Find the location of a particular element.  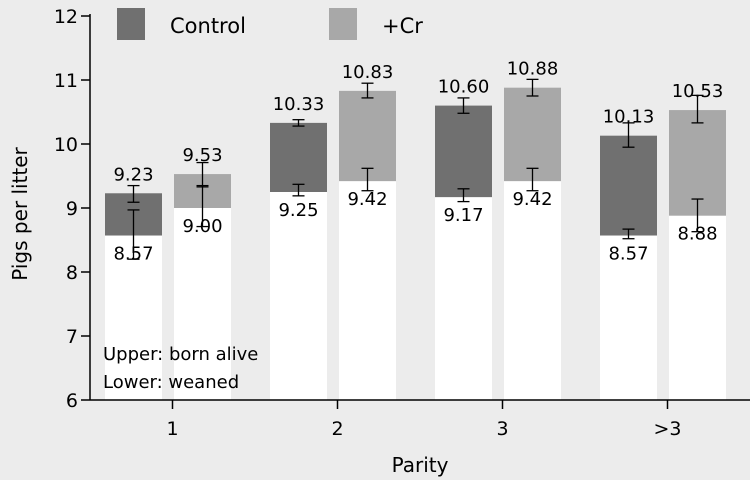

legend: Control +Cr is located at coordinates (270, 24).